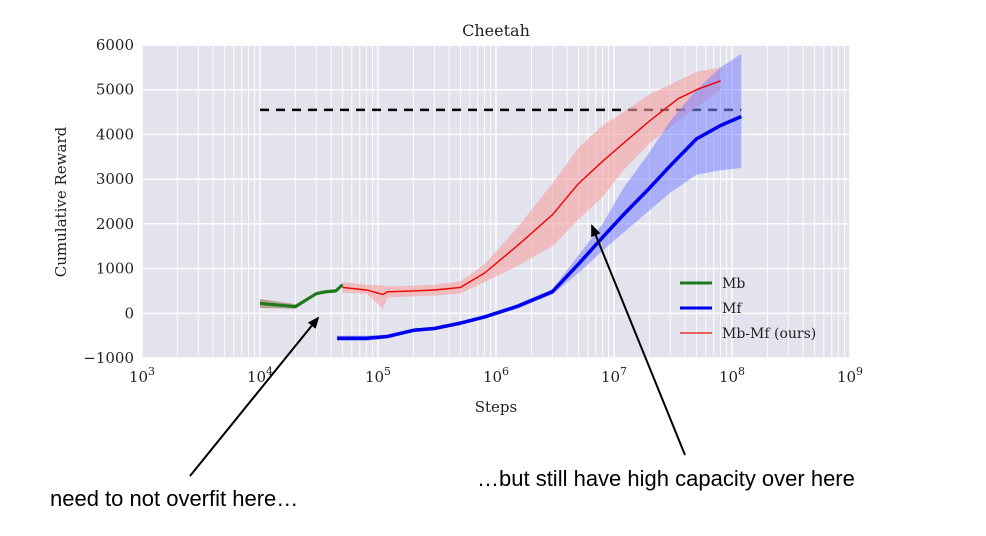 The height and width of the screenshot is (536, 986). Describe the element at coordinates (732, 309) in the screenshot. I see `legend-label-mf: Mf` at that location.